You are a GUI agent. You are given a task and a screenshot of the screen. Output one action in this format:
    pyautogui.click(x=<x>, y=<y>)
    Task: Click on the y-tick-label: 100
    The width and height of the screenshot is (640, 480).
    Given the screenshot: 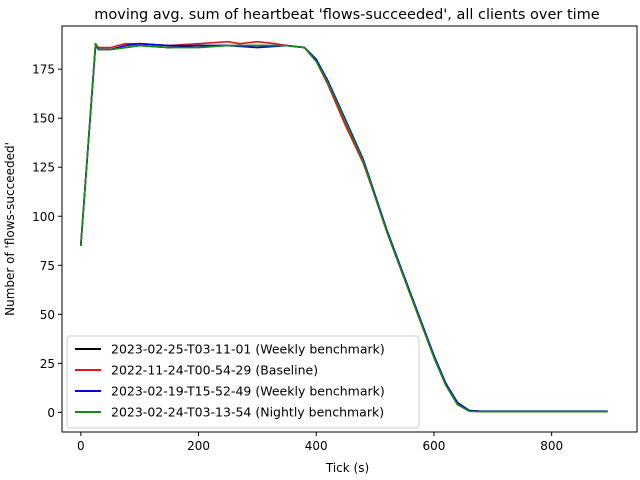 What is the action you would take?
    pyautogui.click(x=43, y=217)
    